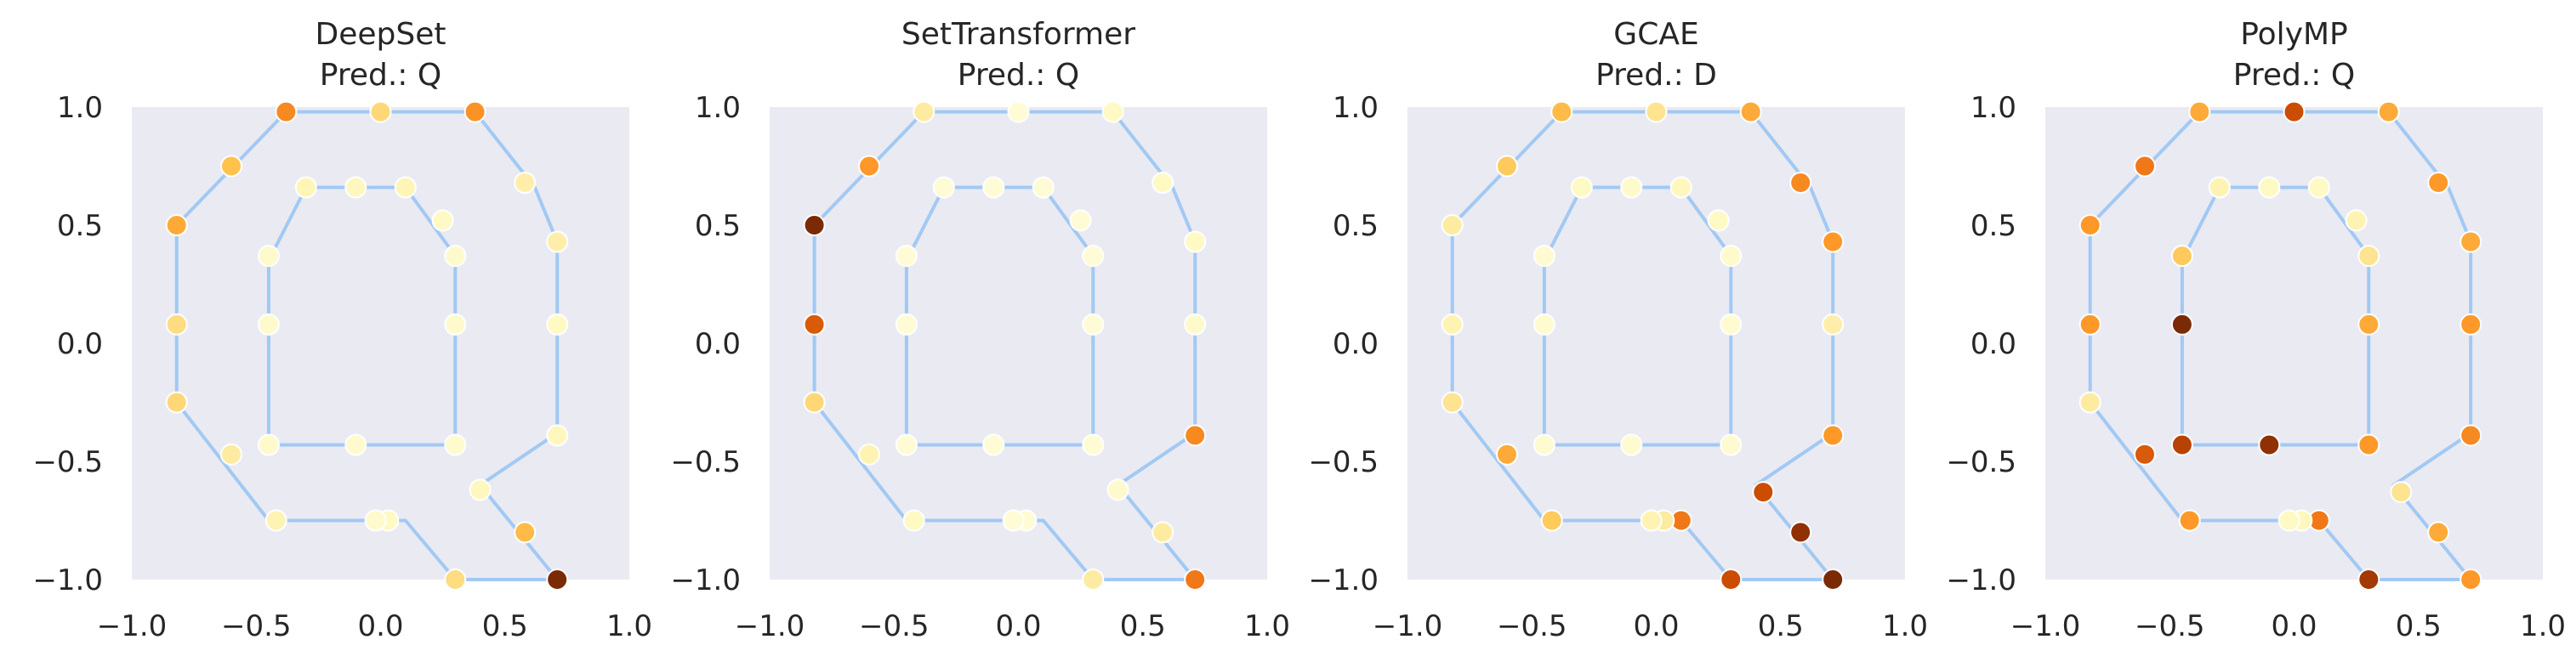 The image size is (2576, 662). Describe the element at coordinates (381, 34) in the screenshot. I see `subplot-title: DeepSet` at that location.